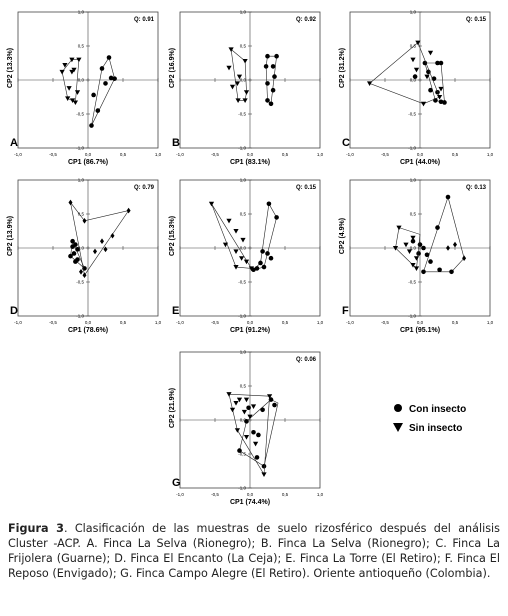 The image size is (508, 616). I want to click on q-value: Q: 0.79, so click(144, 188).